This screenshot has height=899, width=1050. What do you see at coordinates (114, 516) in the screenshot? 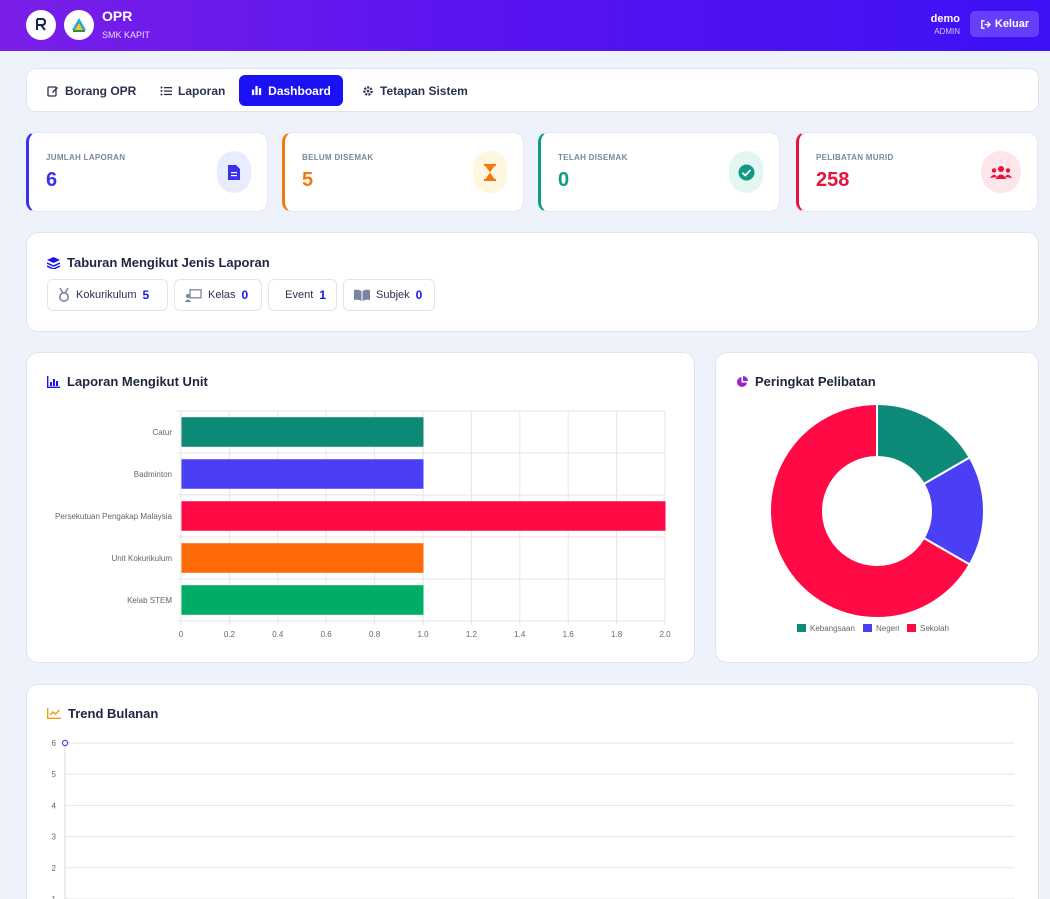
I see `y-tick-label: Persekutuan Pengakap Malaysia` at bounding box center [114, 516].